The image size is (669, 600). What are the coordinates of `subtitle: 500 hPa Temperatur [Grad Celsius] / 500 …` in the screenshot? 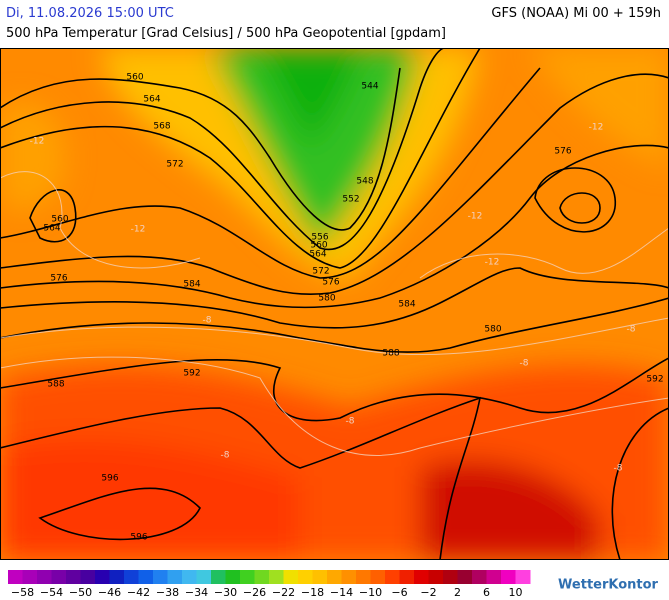 It's located at (226, 33).